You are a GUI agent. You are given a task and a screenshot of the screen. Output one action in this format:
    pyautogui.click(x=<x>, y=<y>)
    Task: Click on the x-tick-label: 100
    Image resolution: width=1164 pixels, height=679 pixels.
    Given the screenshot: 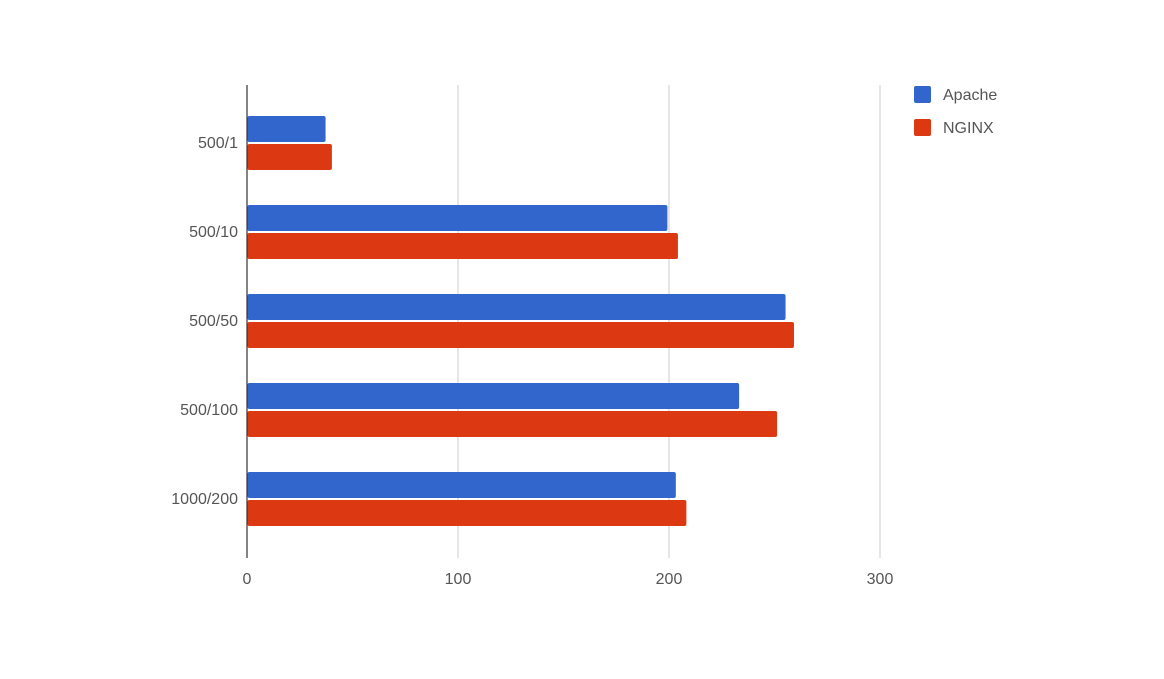 What is the action you would take?
    pyautogui.click(x=458, y=579)
    